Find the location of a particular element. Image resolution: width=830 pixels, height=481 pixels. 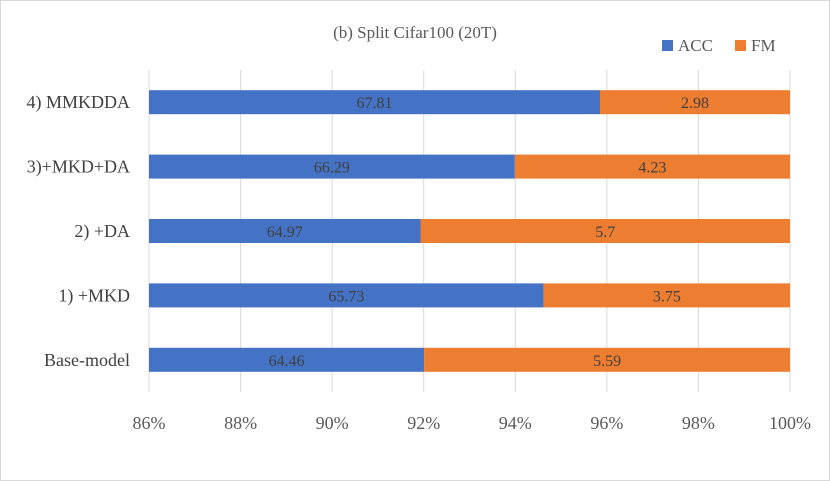

data-label-fm: 5.59 is located at coordinates (607, 361).